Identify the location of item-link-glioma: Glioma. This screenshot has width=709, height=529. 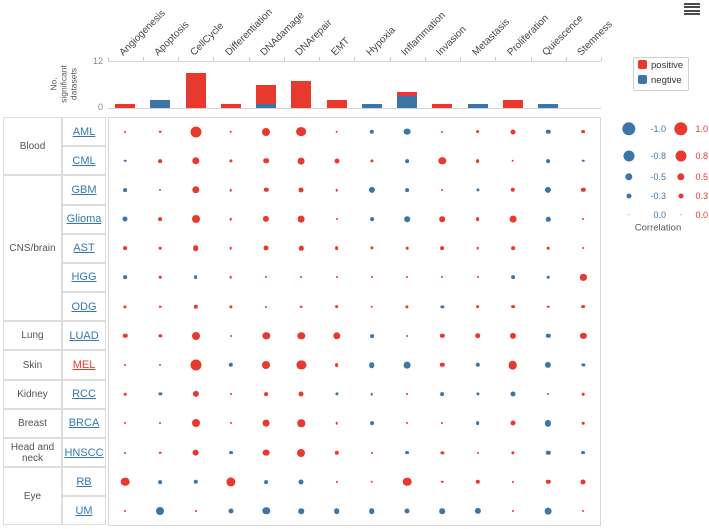
(84, 219).